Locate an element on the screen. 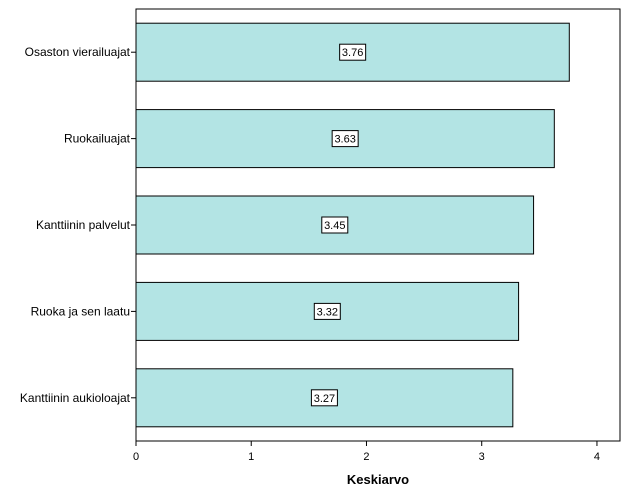 This screenshot has width=629, height=504. category-label: Ruokailuajat is located at coordinates (97, 139).